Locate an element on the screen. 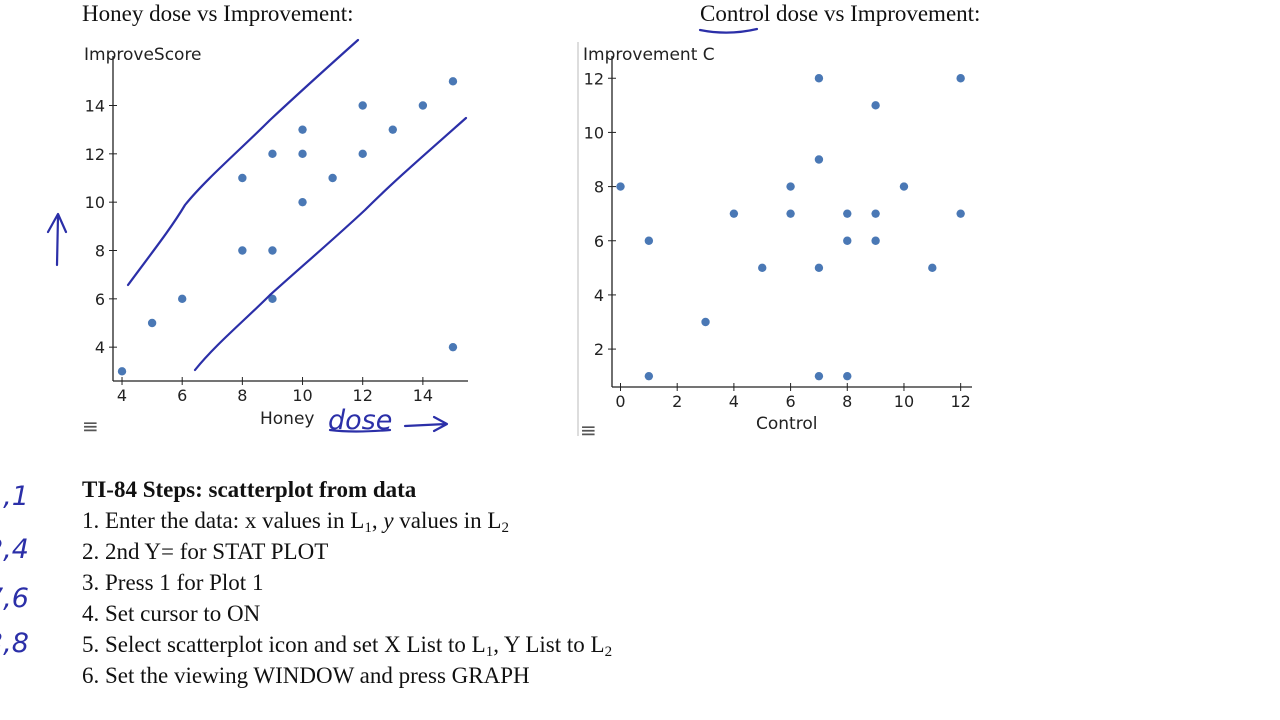 This screenshot has height=720, width=1280. step-1-text-a: 1. Enter the data: x values in L is located at coordinates (223, 520).